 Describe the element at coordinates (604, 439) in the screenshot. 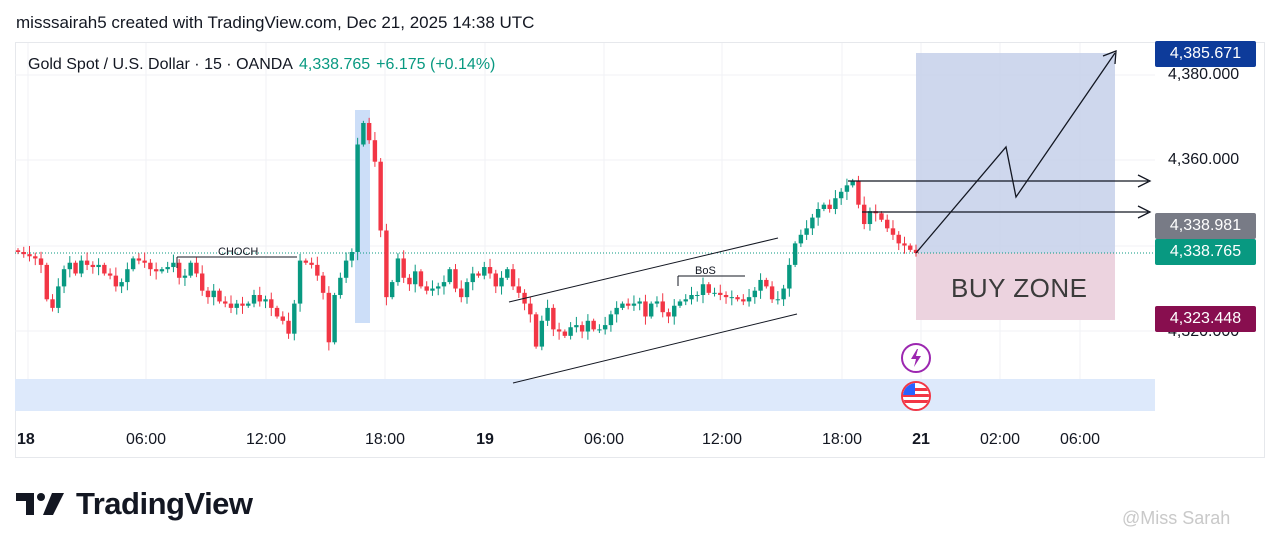

I see `x-axis-label: 06:00` at that location.